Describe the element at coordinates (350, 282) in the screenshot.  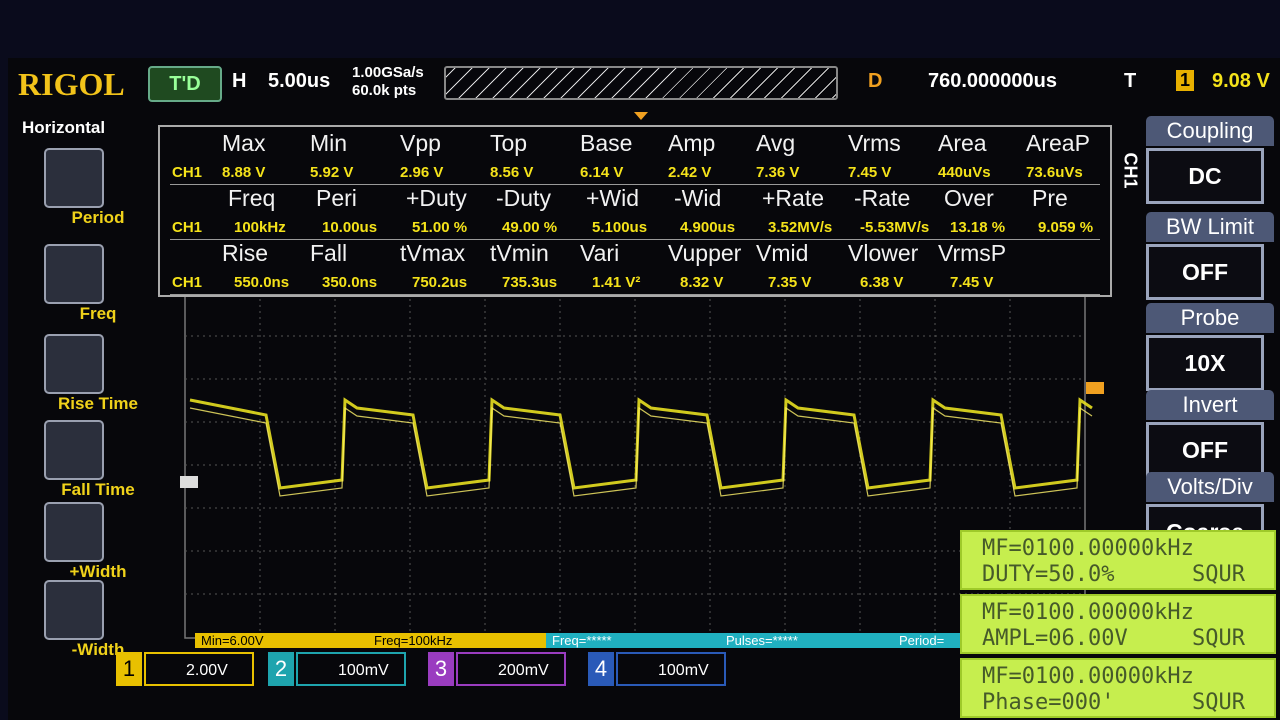
I see `measure-value: 350.0ns` at that location.